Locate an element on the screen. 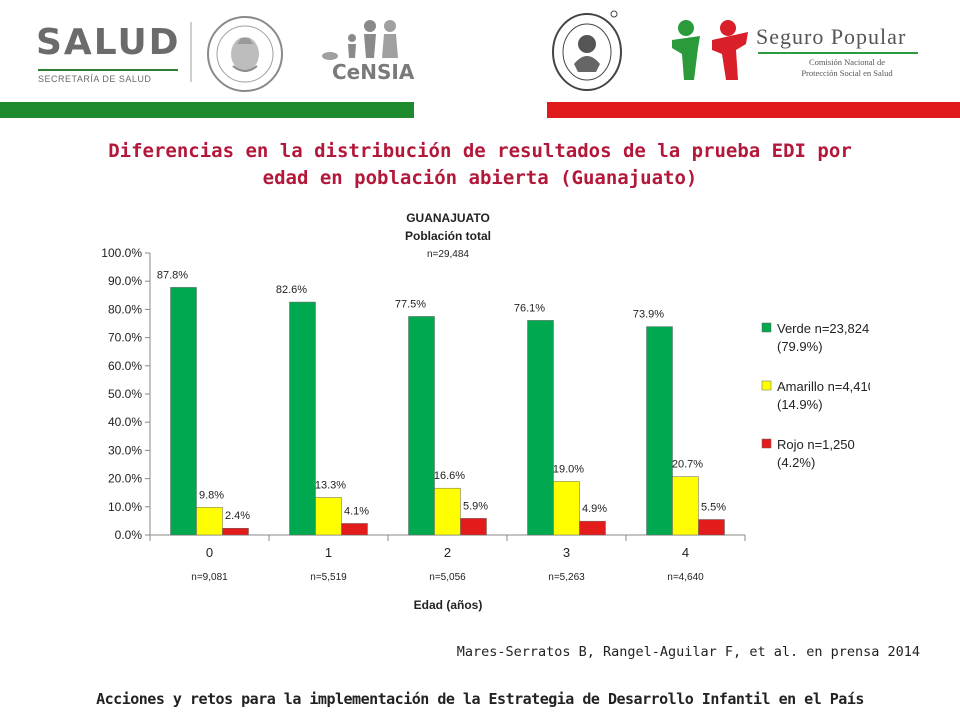 The height and width of the screenshot is (720, 960). y-tick-label: 100.0% is located at coordinates (121, 253).